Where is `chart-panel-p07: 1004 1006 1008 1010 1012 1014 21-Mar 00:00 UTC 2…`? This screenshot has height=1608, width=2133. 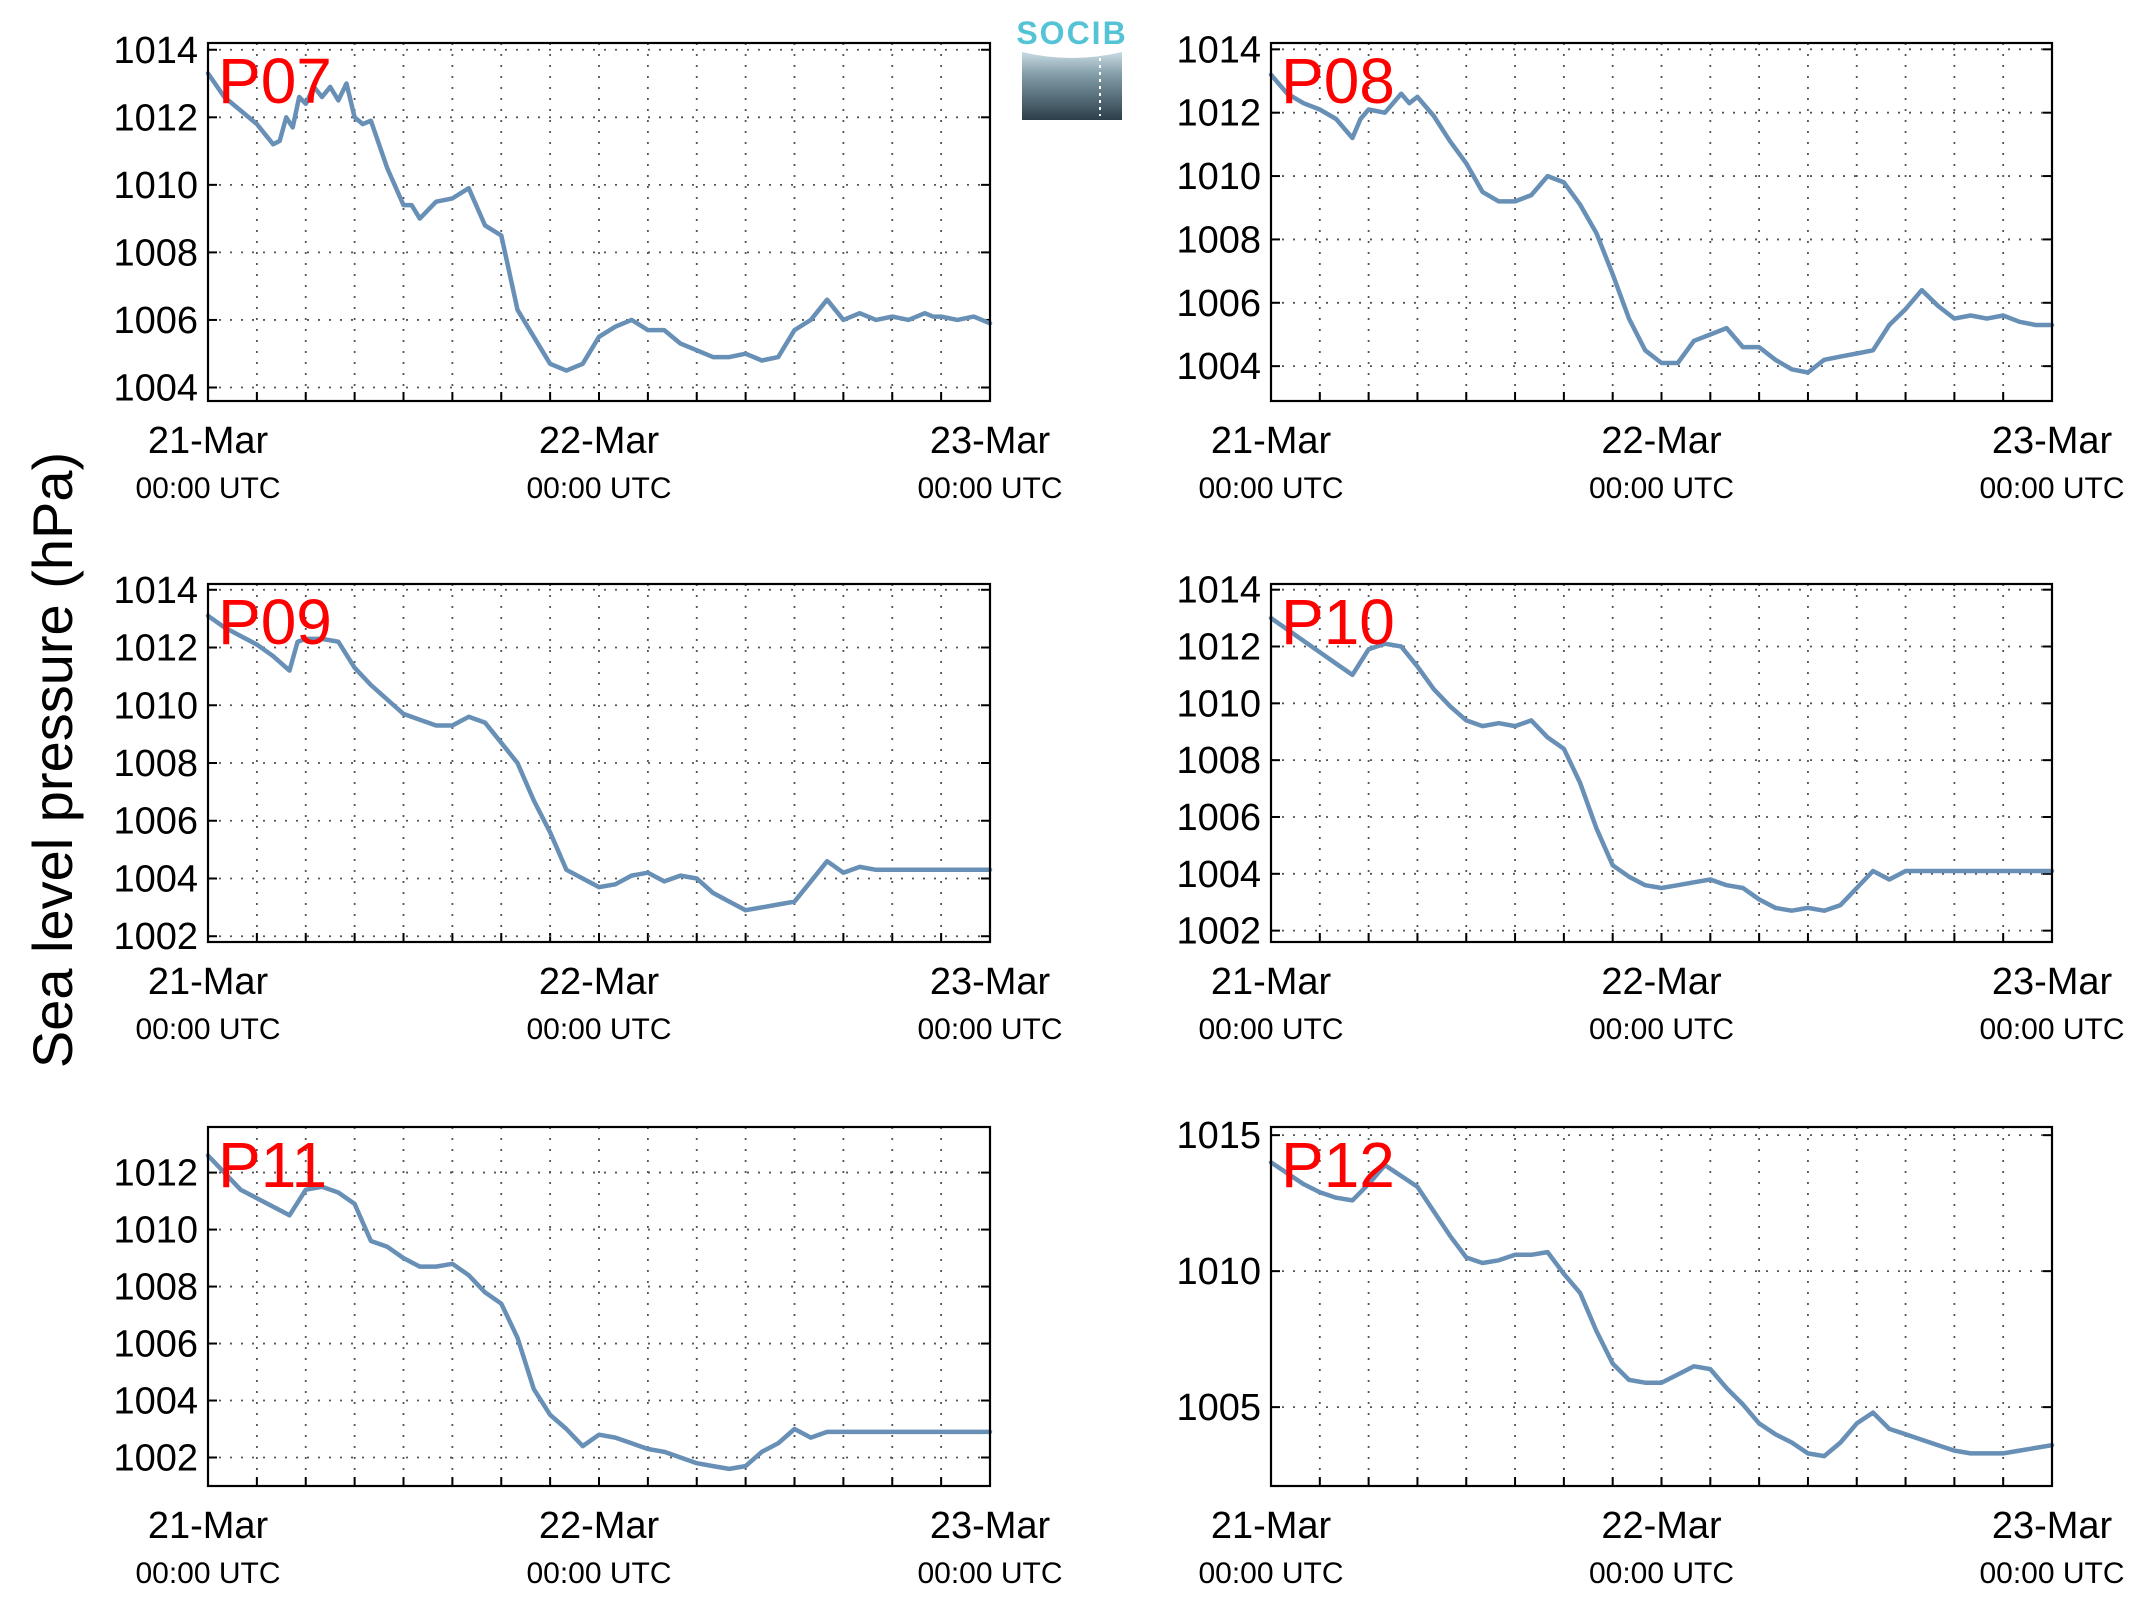 chart-panel-p07: 1004 1006 1008 1010 1012 1014 21-Mar 00:00 UTC 2… is located at coordinates (587, 267).